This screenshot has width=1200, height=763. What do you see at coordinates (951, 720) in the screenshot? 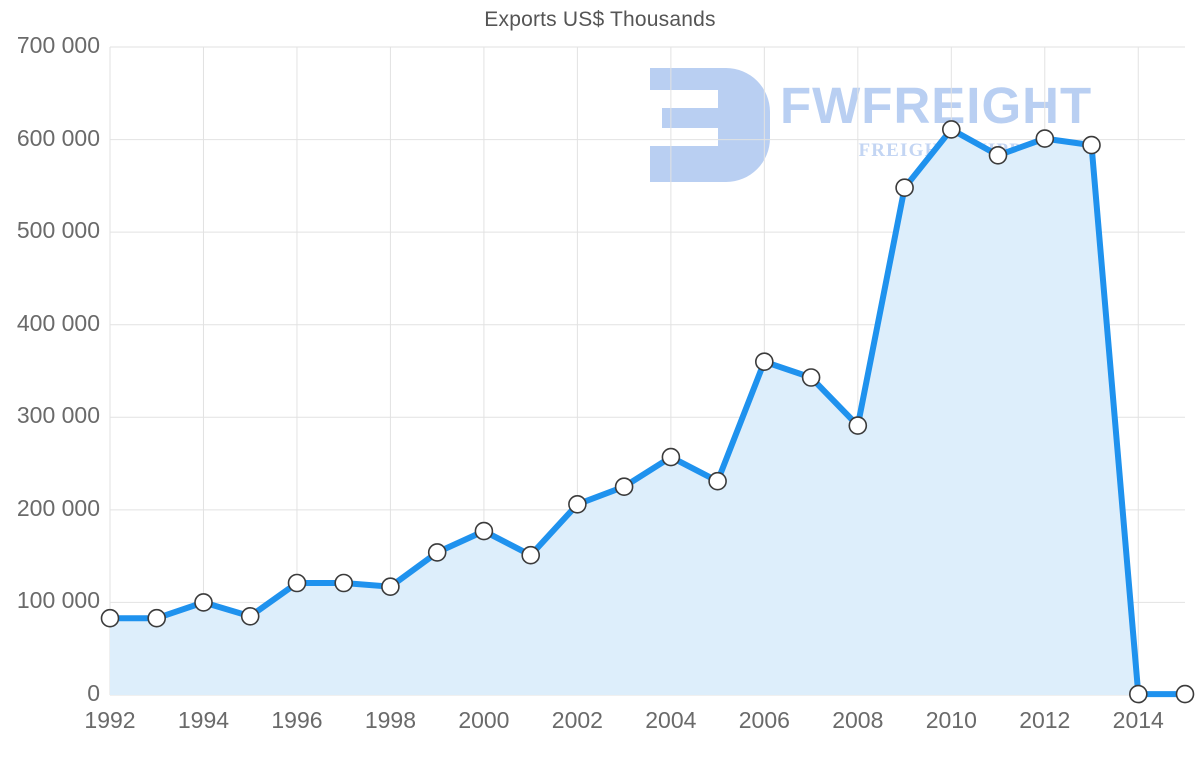
I see `x-axis-tick-label: 2010` at bounding box center [951, 720].